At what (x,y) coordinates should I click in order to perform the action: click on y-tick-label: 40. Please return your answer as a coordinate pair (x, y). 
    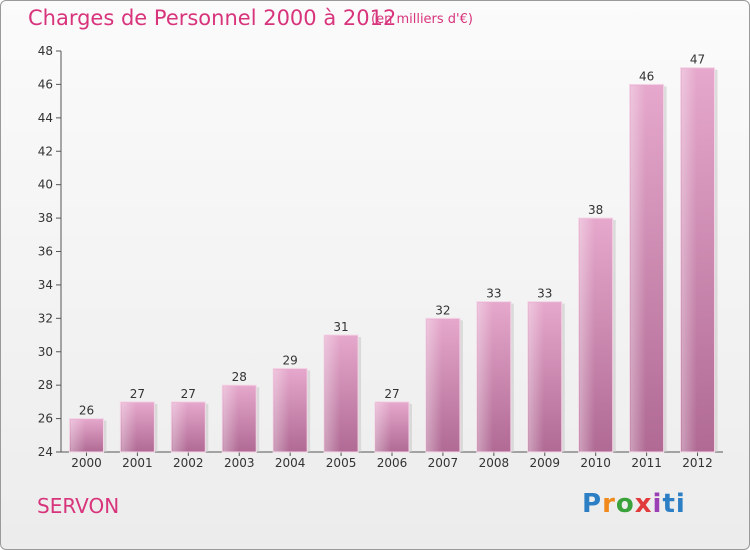
    Looking at the image, I should click on (45, 185).